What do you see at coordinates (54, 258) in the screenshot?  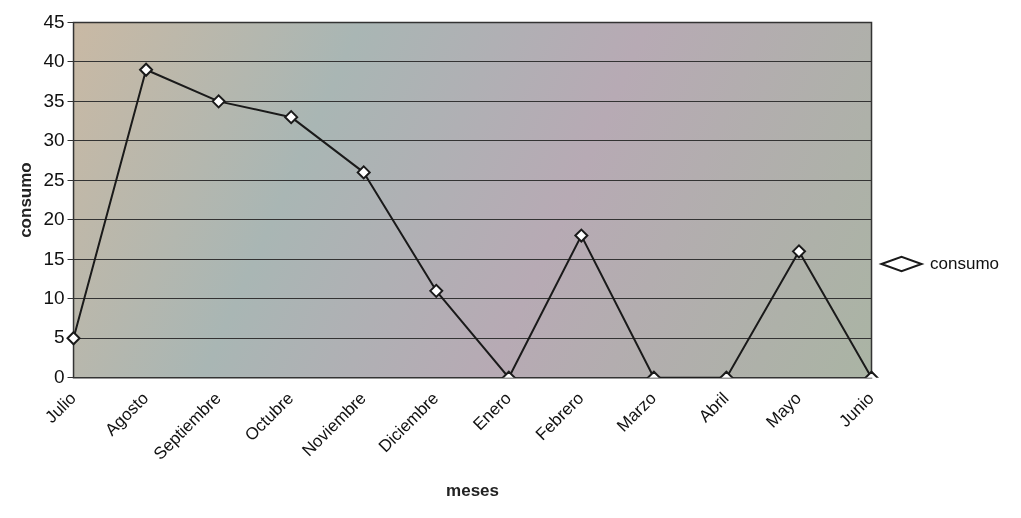 I see `y-tick-label: 15` at bounding box center [54, 258].